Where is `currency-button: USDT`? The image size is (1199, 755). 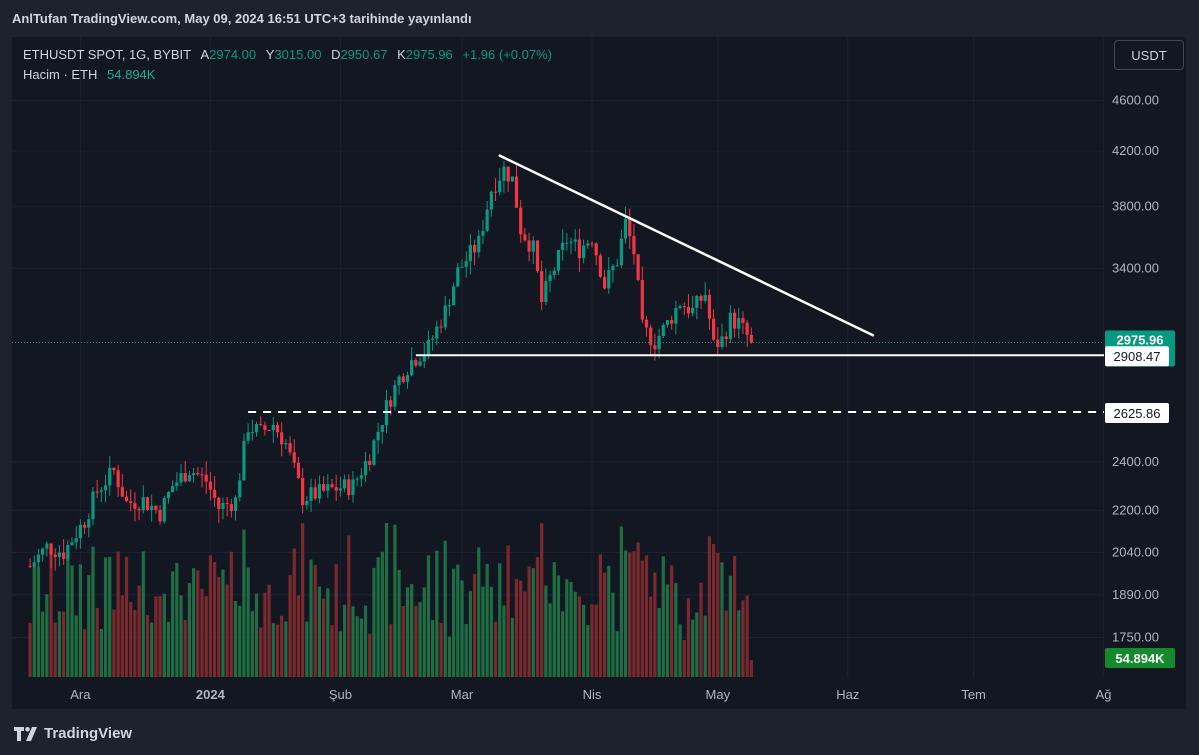 currency-button: USDT is located at coordinates (1149, 55).